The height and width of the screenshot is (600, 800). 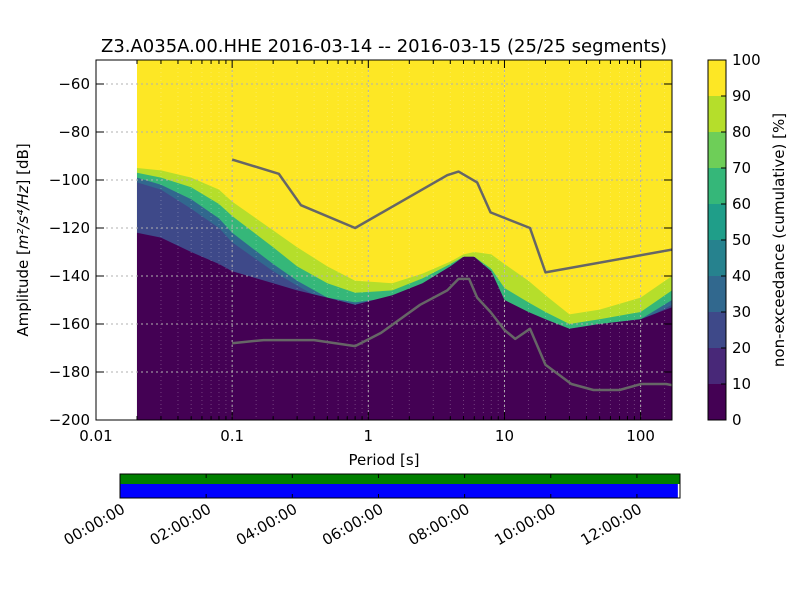 I want to click on x-tick-label: 0.01, so click(x=95, y=436).